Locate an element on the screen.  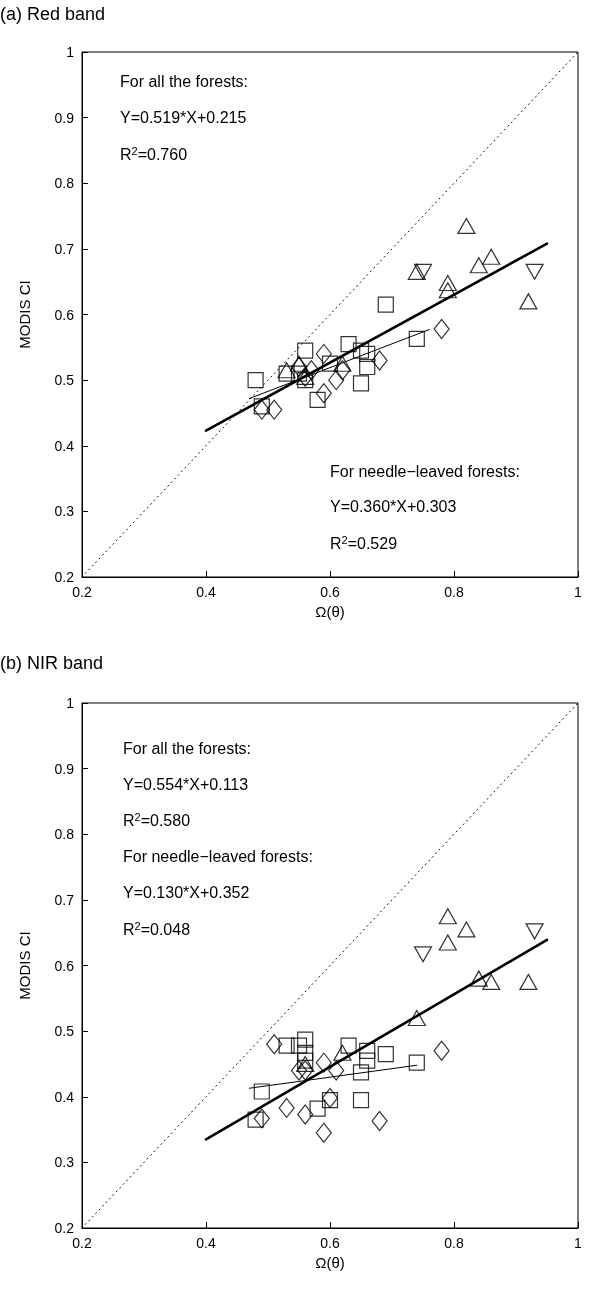
chart-title: (b) NIR band is located at coordinates (52, 663).